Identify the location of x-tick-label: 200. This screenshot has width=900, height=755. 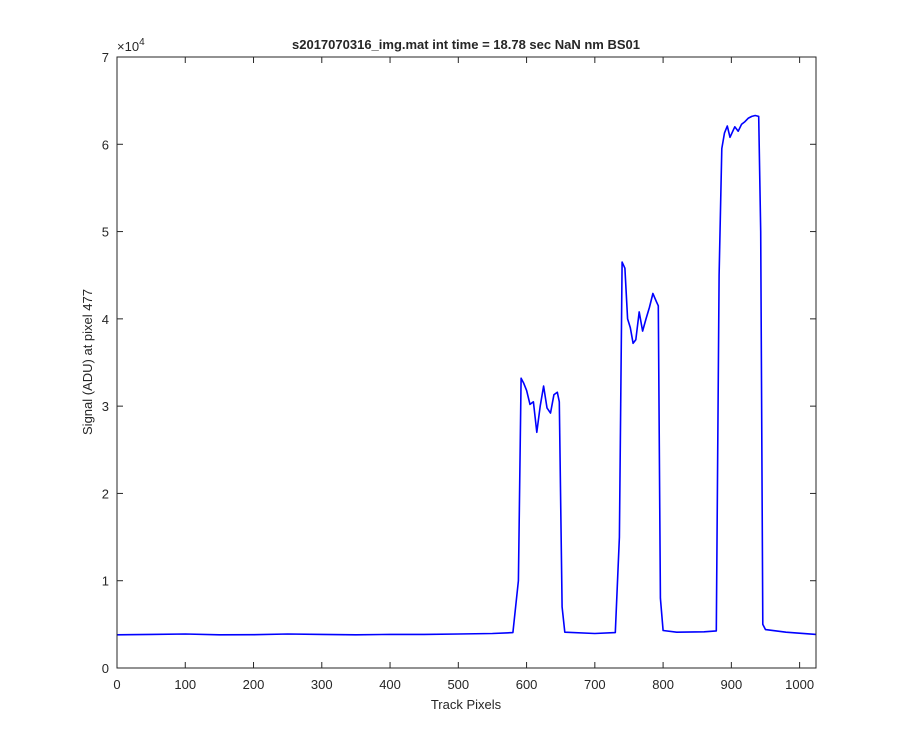
(254, 684).